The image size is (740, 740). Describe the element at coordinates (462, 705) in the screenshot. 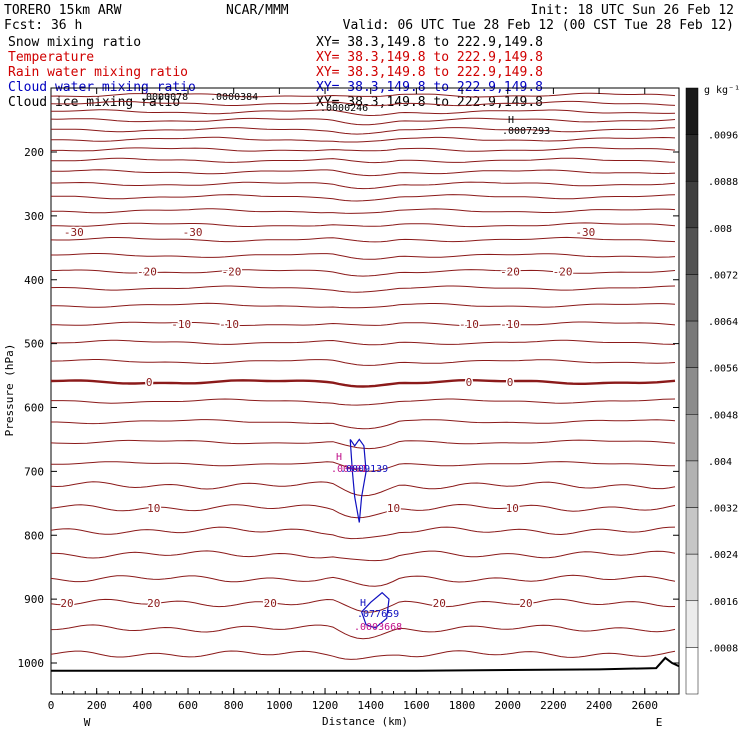

I see `x-tick-label: 1800` at that location.